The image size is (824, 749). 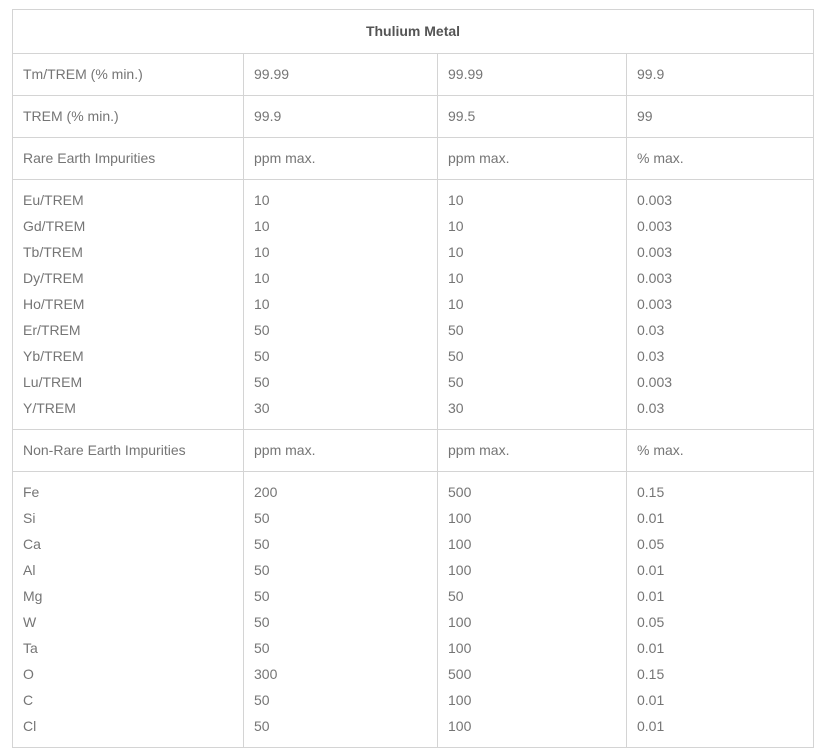 What do you see at coordinates (532, 304) in the screenshot?
I see `rare-earth-col2-cell: 10 10 10 10 10 50 50 50 30` at bounding box center [532, 304].